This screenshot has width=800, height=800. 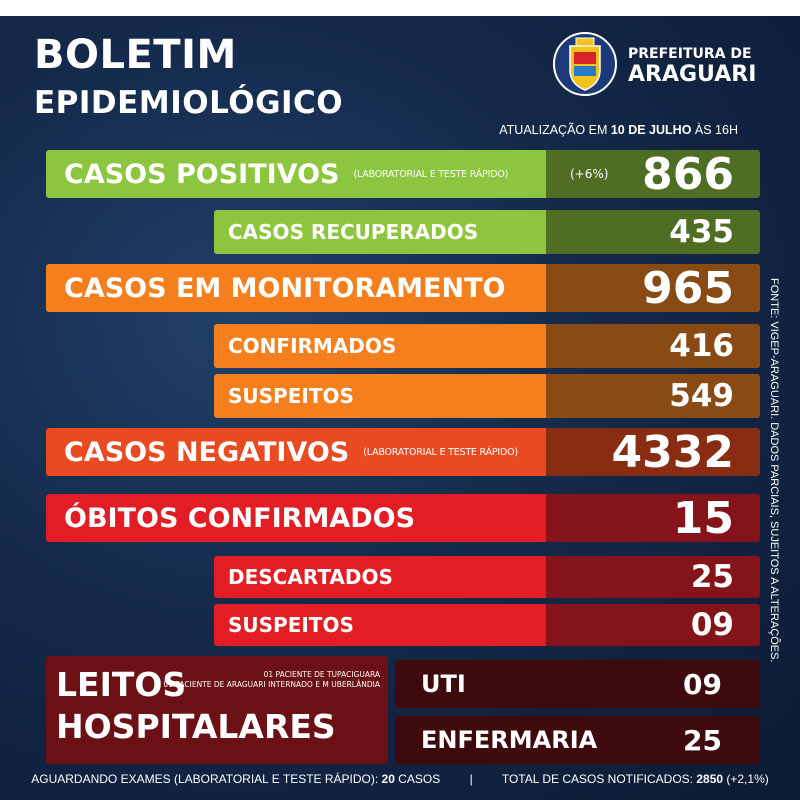 I want to click on row-casos-recuperados: CASOS RECUPERADOS 435, so click(x=487, y=232).